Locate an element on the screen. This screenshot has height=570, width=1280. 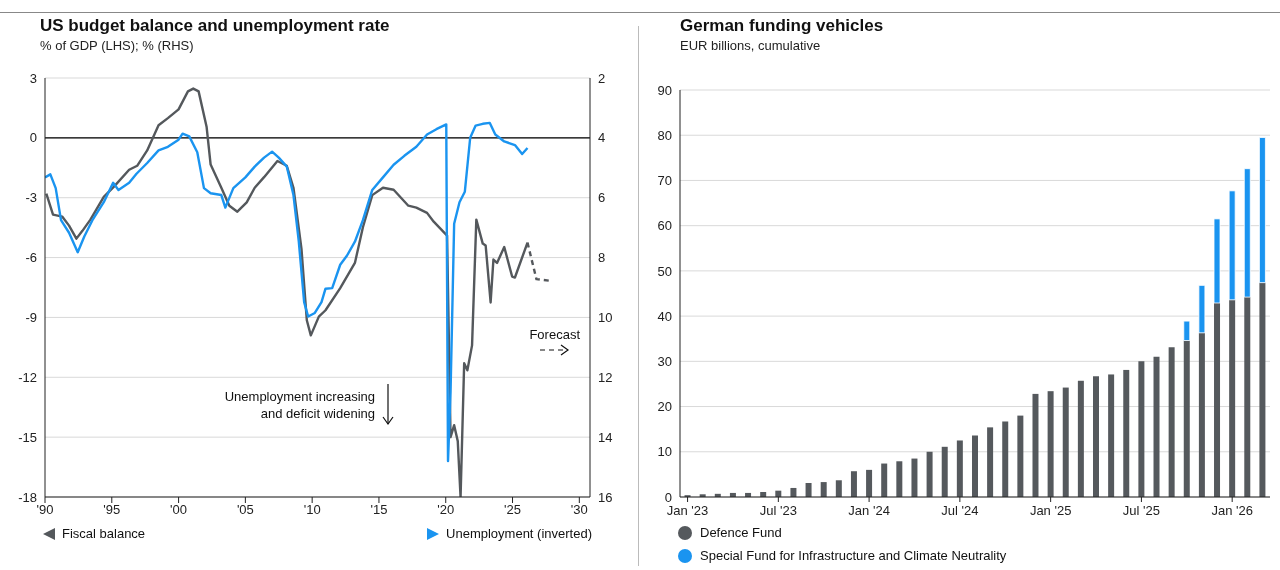
y-tick-label: 30 is located at coordinates (664, 361).